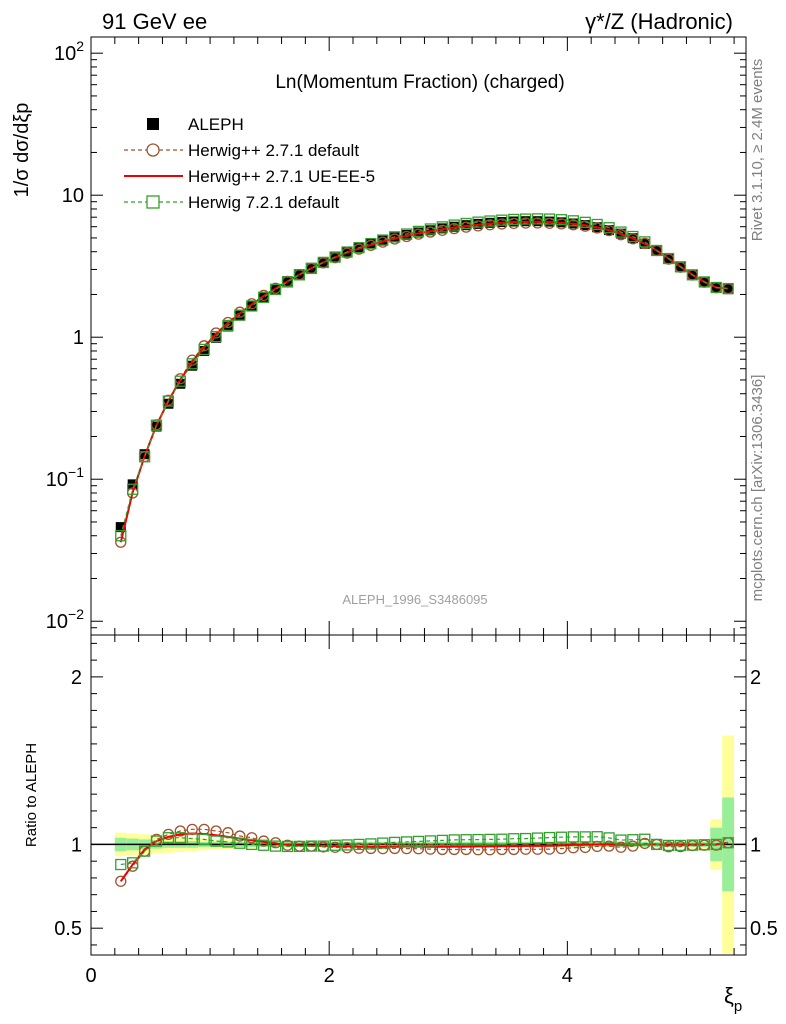  I want to click on mcplots-label: mcplots.cern.ch [arXiv:1306.3436], so click(757, 488).